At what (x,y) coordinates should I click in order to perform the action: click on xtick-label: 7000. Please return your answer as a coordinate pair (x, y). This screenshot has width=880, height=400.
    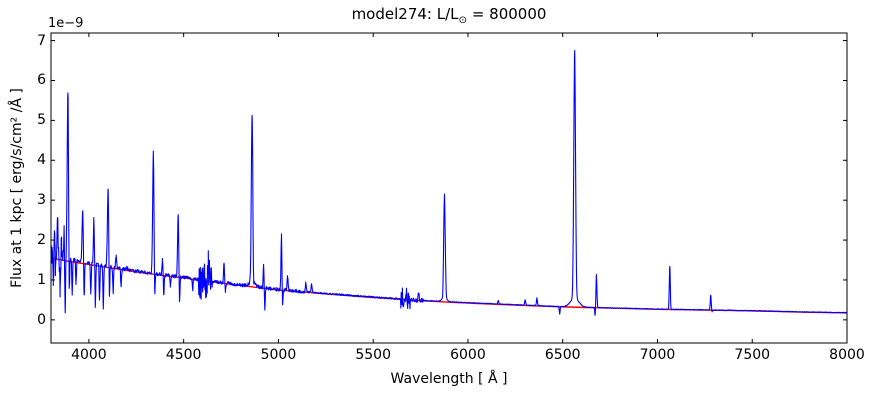
    Looking at the image, I should click on (657, 355).